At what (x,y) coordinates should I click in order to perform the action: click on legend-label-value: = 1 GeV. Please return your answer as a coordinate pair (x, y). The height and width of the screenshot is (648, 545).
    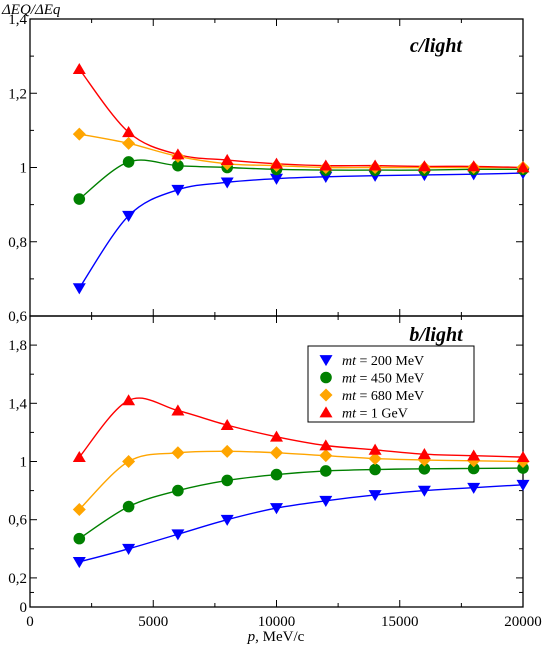
    Looking at the image, I should click on (382, 414).